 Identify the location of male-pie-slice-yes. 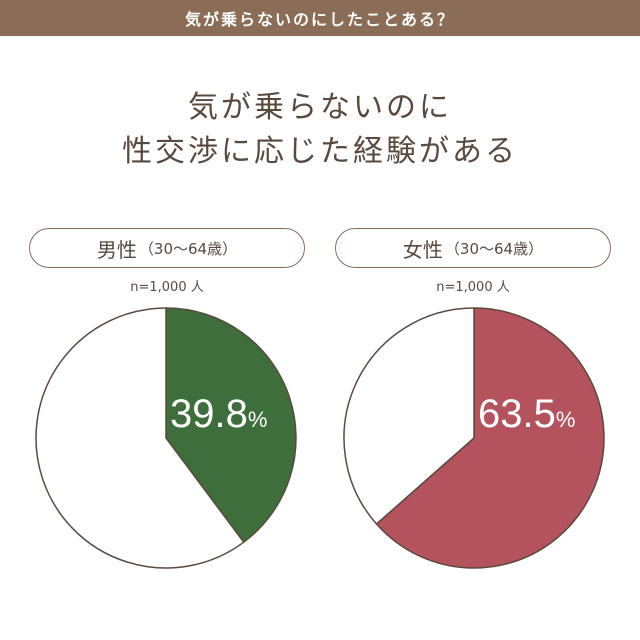
(231, 425).